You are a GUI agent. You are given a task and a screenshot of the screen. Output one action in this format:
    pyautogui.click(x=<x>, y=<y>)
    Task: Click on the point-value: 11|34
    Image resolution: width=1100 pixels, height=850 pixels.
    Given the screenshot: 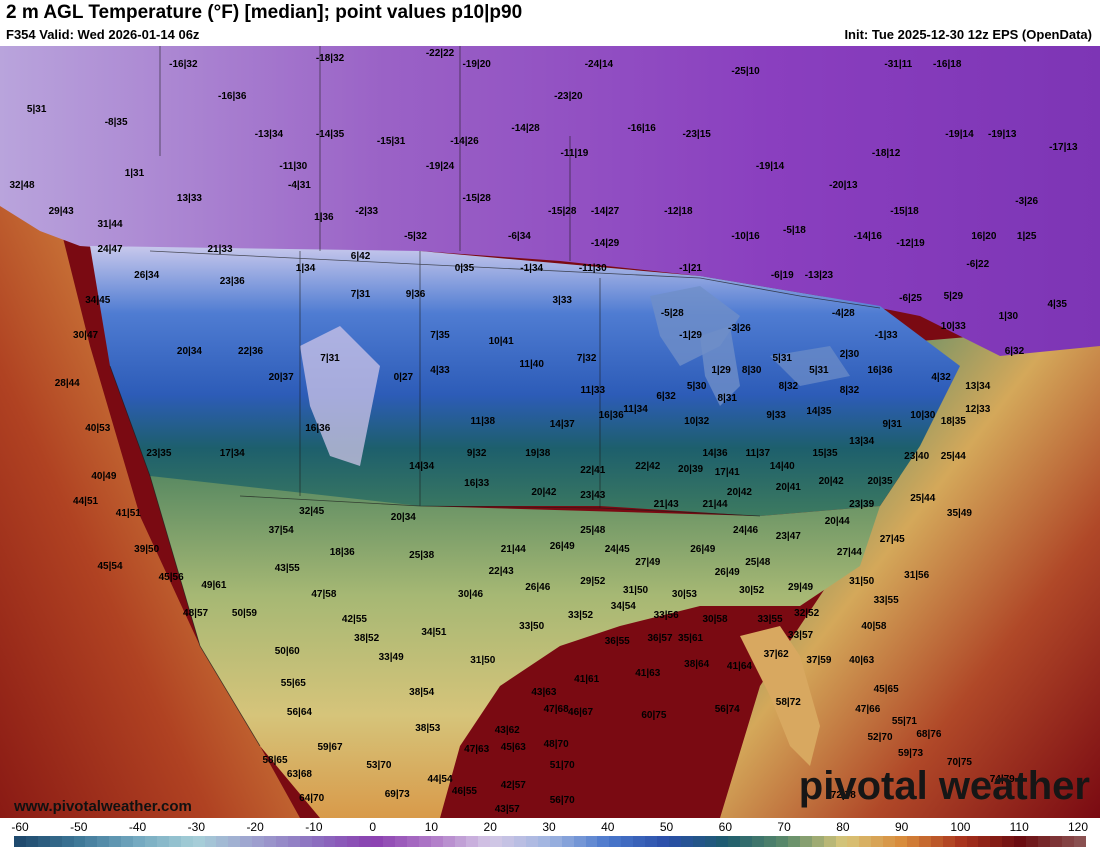 What is the action you would take?
    pyautogui.click(x=635, y=409)
    